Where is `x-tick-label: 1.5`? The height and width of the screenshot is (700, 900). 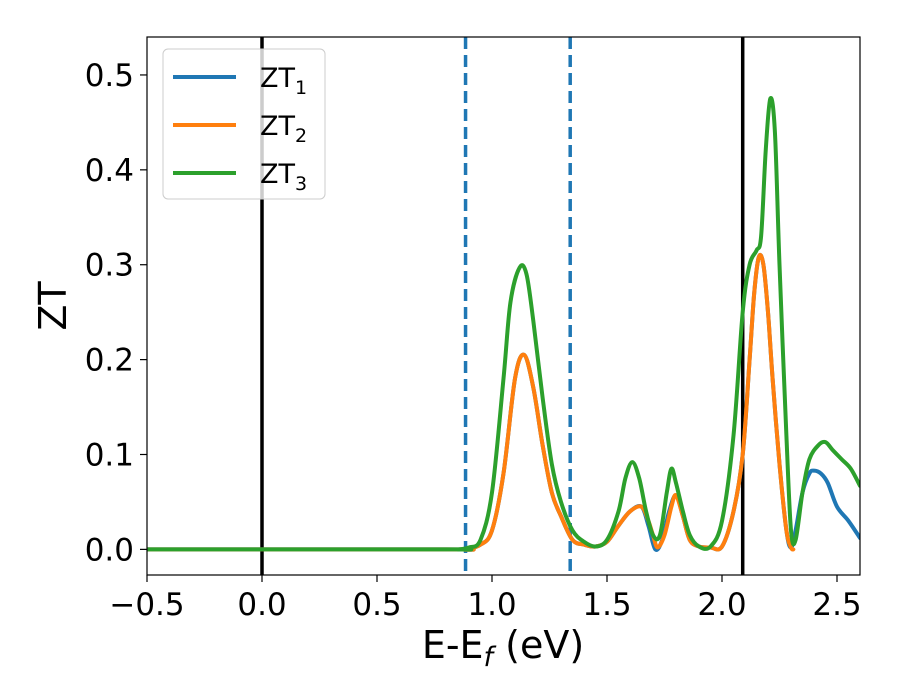 x-tick-label: 1.5 is located at coordinates (606, 605).